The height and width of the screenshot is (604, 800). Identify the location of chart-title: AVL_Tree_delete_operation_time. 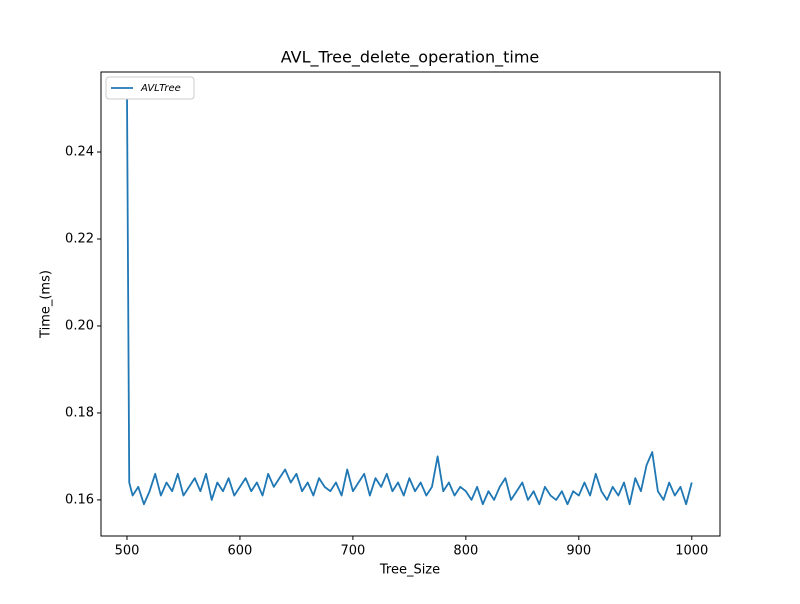
(410, 58).